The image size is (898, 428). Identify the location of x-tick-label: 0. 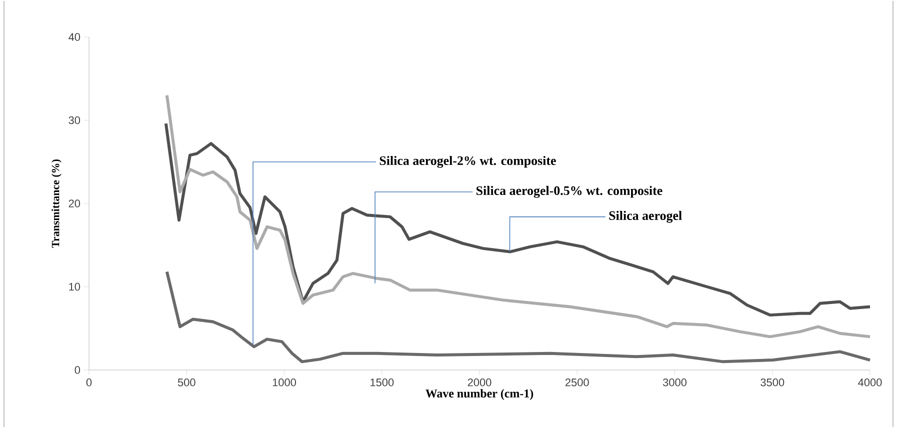
(89, 382).